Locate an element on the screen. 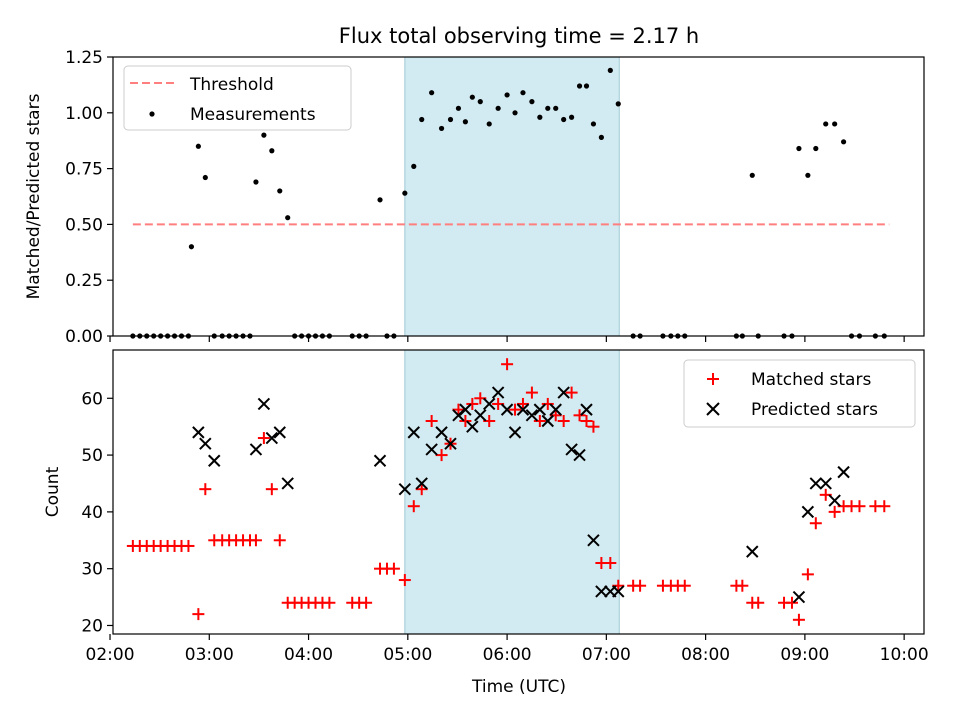 Image resolution: width=960 pixels, height=720 pixels. x-tick-label: 09:00 is located at coordinates (804, 655).